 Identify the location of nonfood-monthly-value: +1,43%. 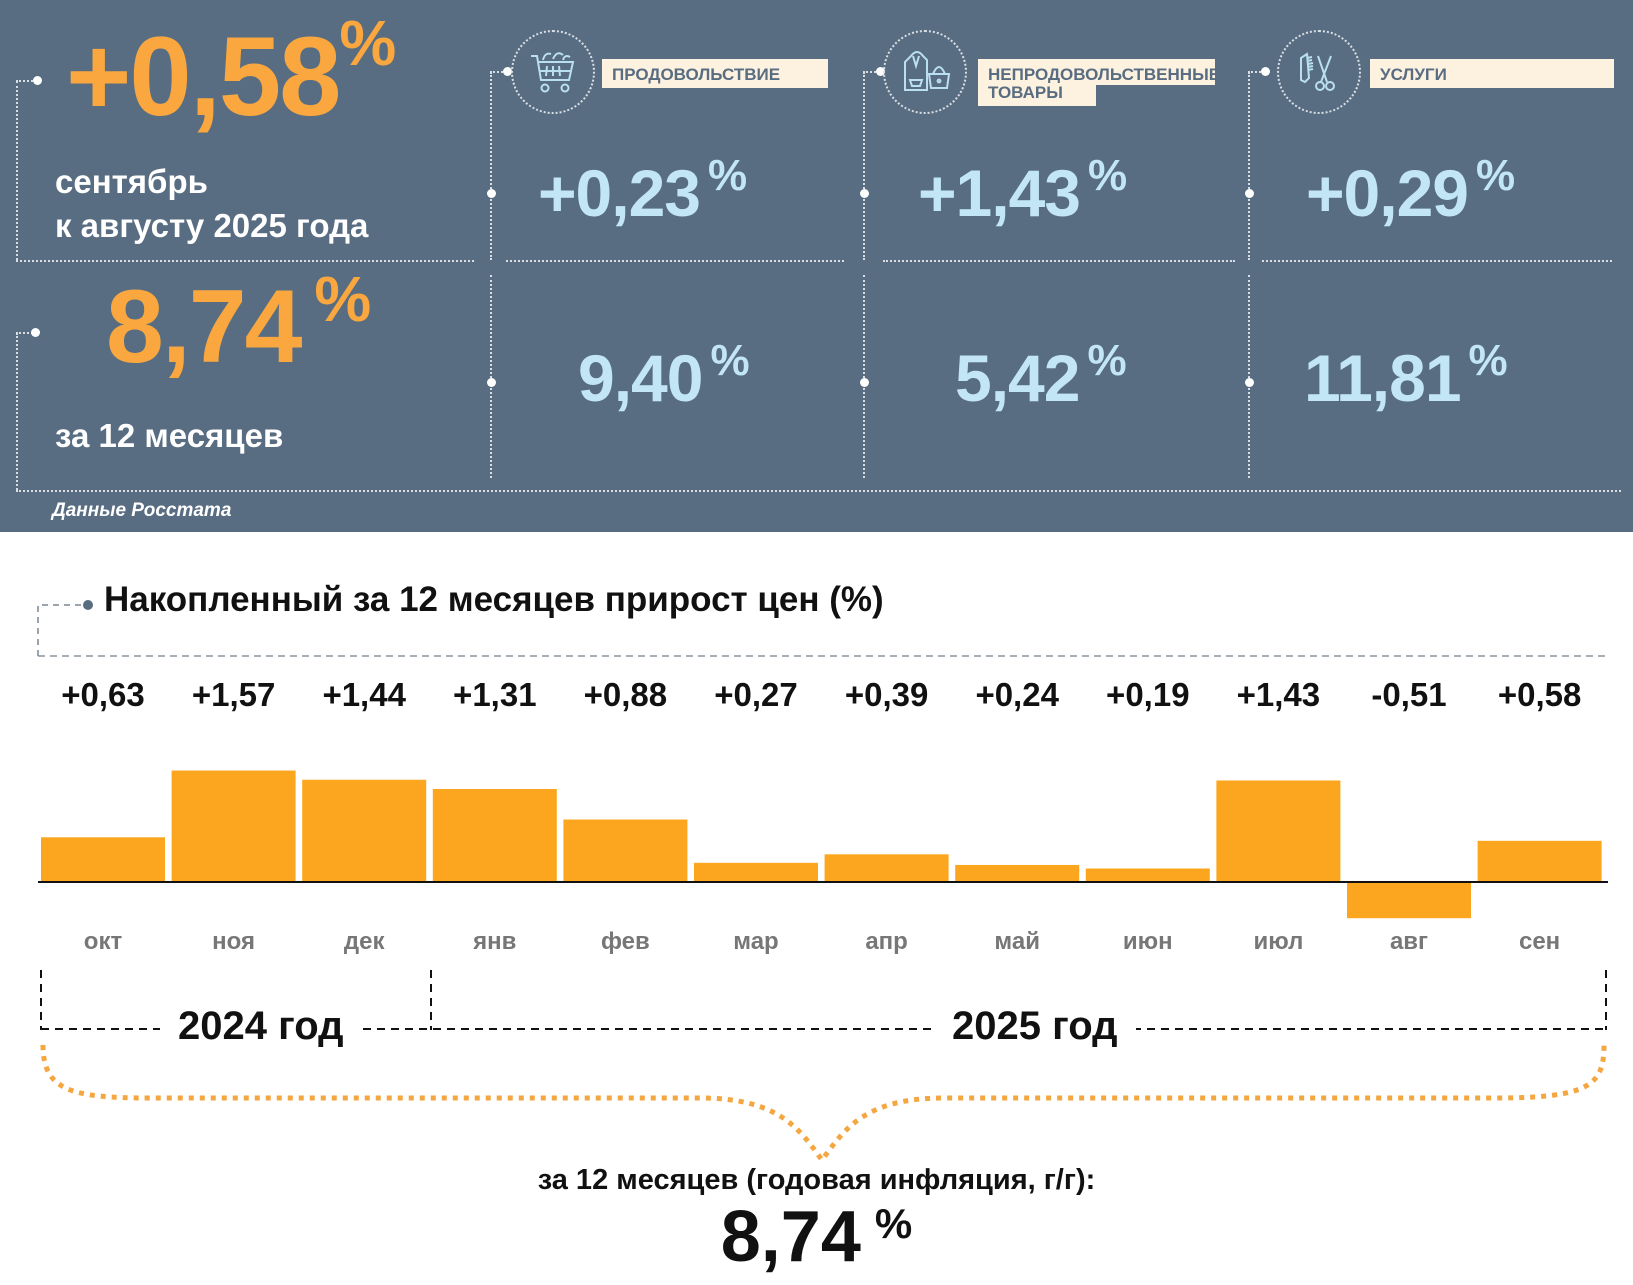
(1022, 191).